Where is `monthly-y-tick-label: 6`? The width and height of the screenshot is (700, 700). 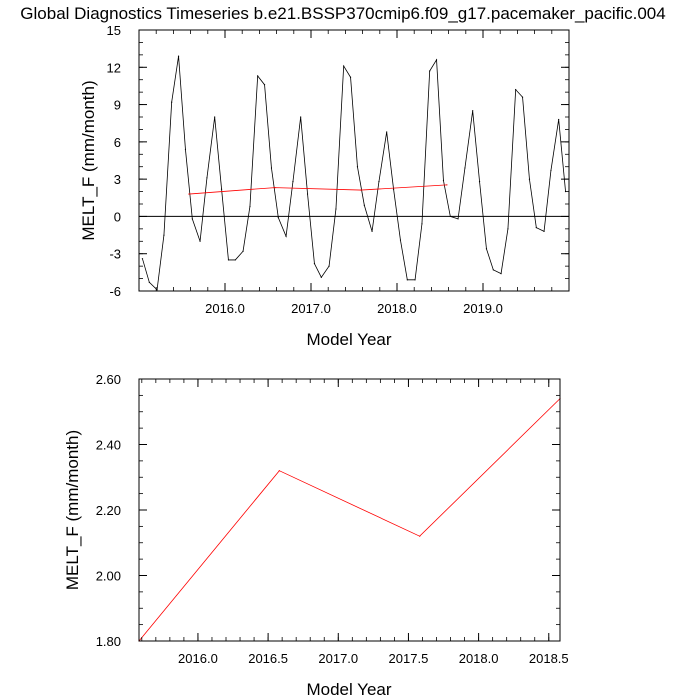 monthly-y-tick-label: 6 is located at coordinates (117, 142).